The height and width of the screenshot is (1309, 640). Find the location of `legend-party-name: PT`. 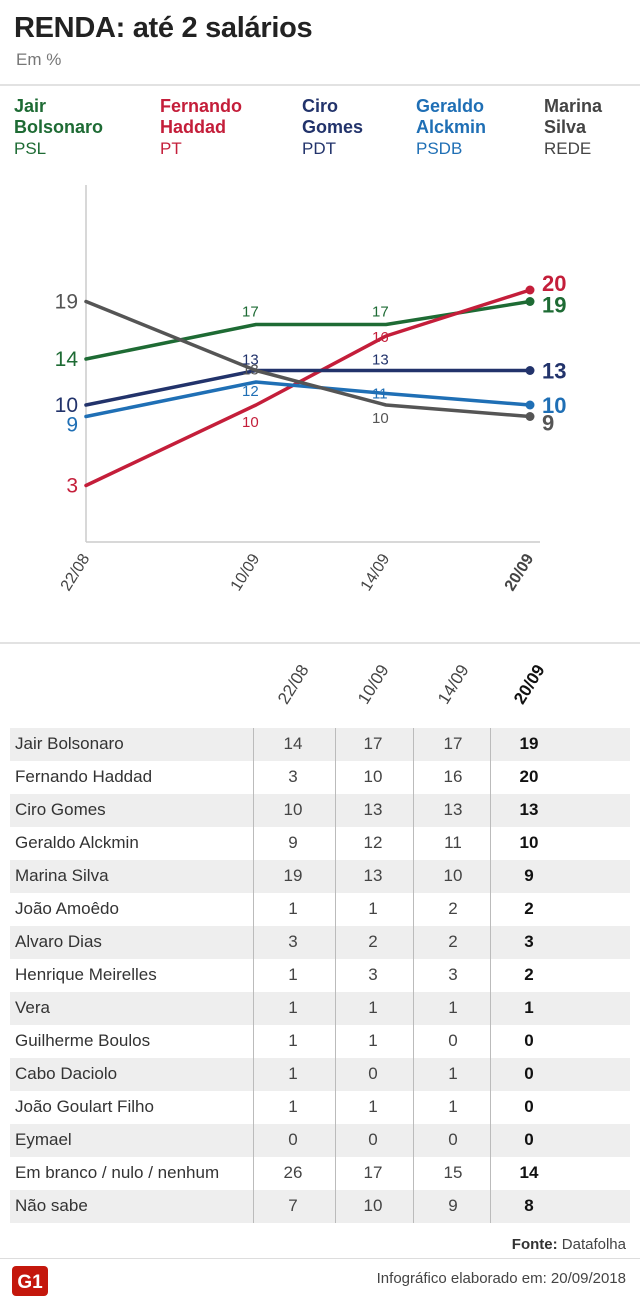

legend-party-name: PT is located at coordinates (171, 148).